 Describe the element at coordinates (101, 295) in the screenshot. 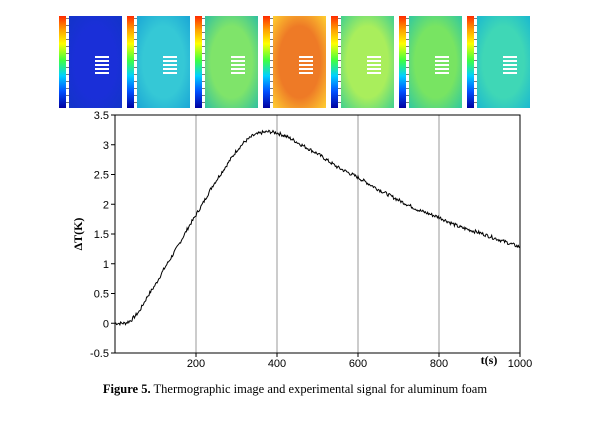

I see `y-tick-label: 0.5` at that location.